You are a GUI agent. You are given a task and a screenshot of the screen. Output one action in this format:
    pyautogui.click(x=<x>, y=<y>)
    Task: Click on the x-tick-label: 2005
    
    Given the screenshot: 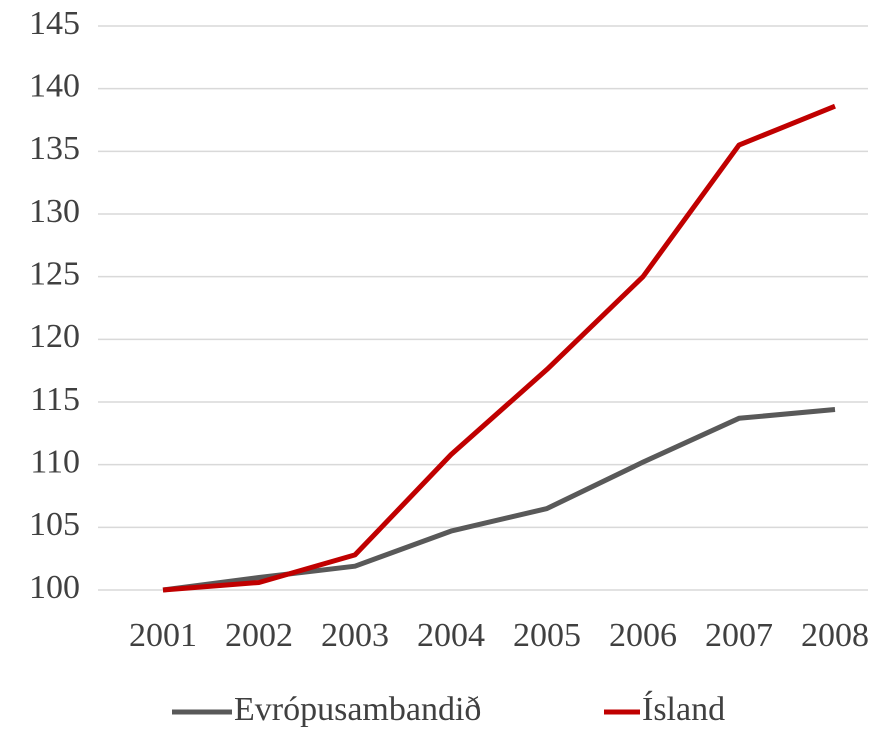 What is the action you would take?
    pyautogui.click(x=547, y=635)
    